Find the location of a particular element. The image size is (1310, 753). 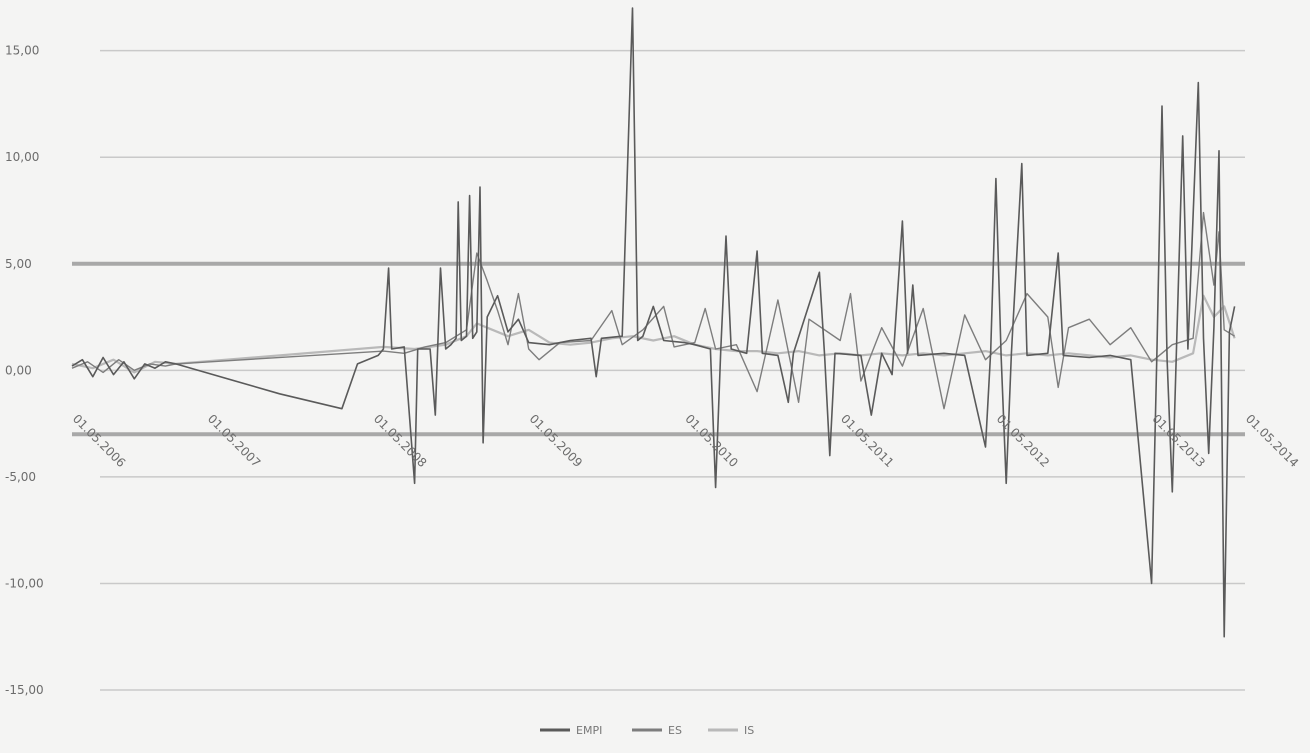

y-tick-label: 5,00 is located at coordinates (18, 264).